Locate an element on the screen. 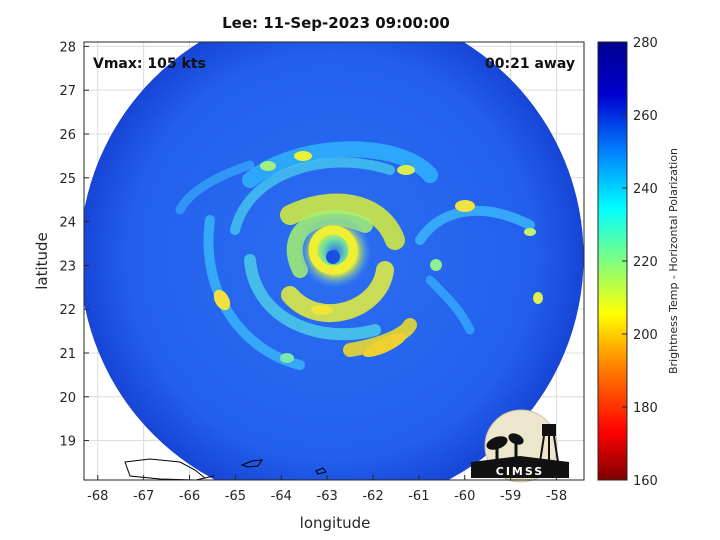 This screenshot has width=720, height=540. x-tick-label: -59 is located at coordinates (510, 496).